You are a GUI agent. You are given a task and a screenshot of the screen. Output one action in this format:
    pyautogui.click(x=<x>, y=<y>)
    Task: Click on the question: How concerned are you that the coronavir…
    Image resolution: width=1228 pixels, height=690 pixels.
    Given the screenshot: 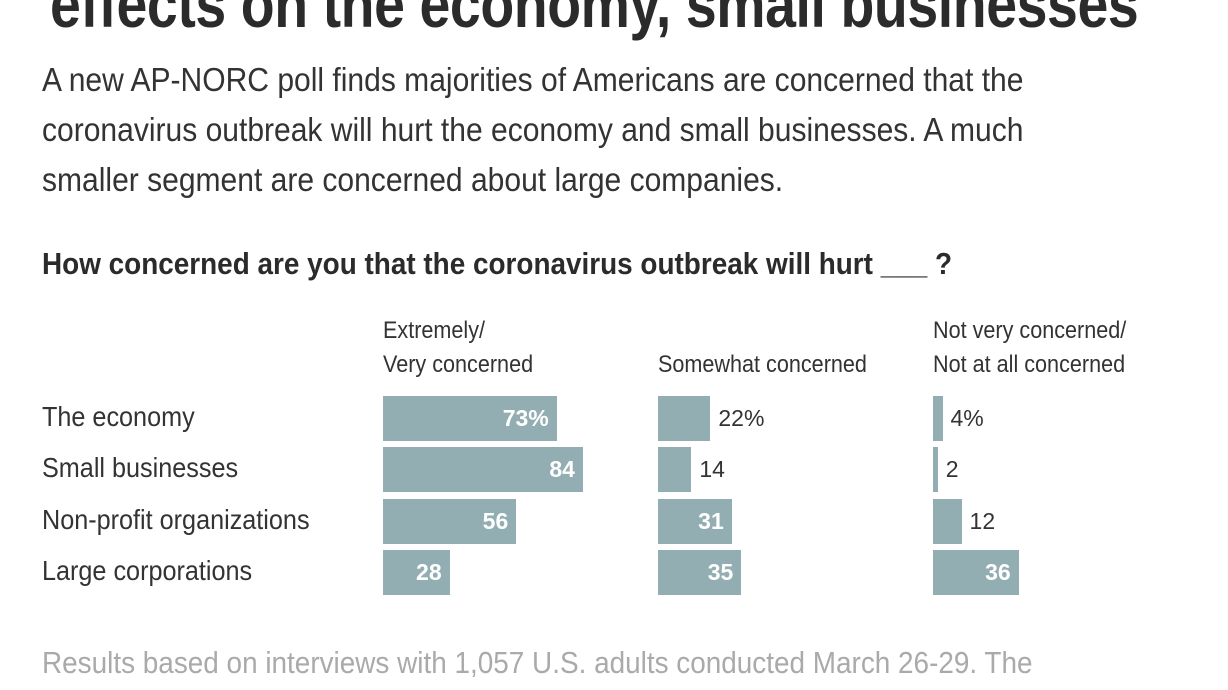 What is the action you would take?
    pyautogui.click(x=497, y=263)
    